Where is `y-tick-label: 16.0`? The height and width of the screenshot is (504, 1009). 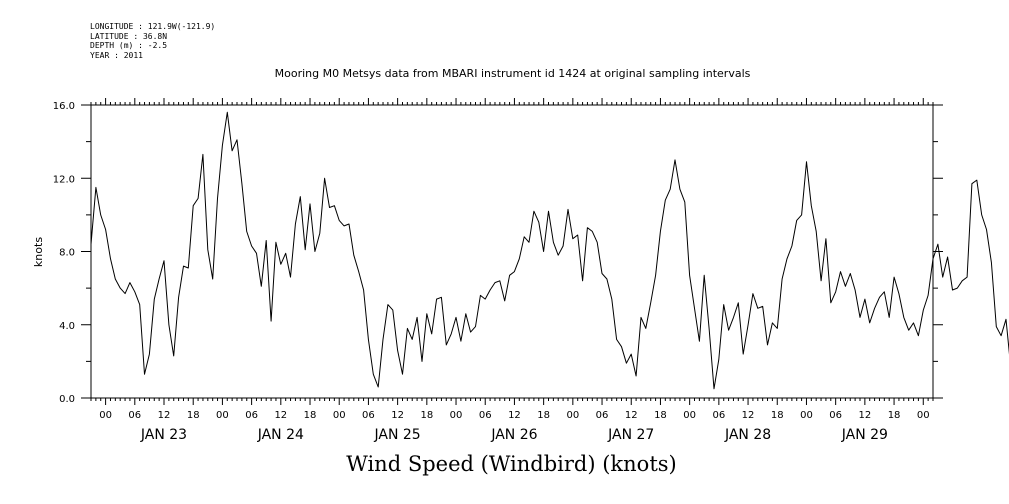 y-tick-label: 16.0 is located at coordinates (64, 106).